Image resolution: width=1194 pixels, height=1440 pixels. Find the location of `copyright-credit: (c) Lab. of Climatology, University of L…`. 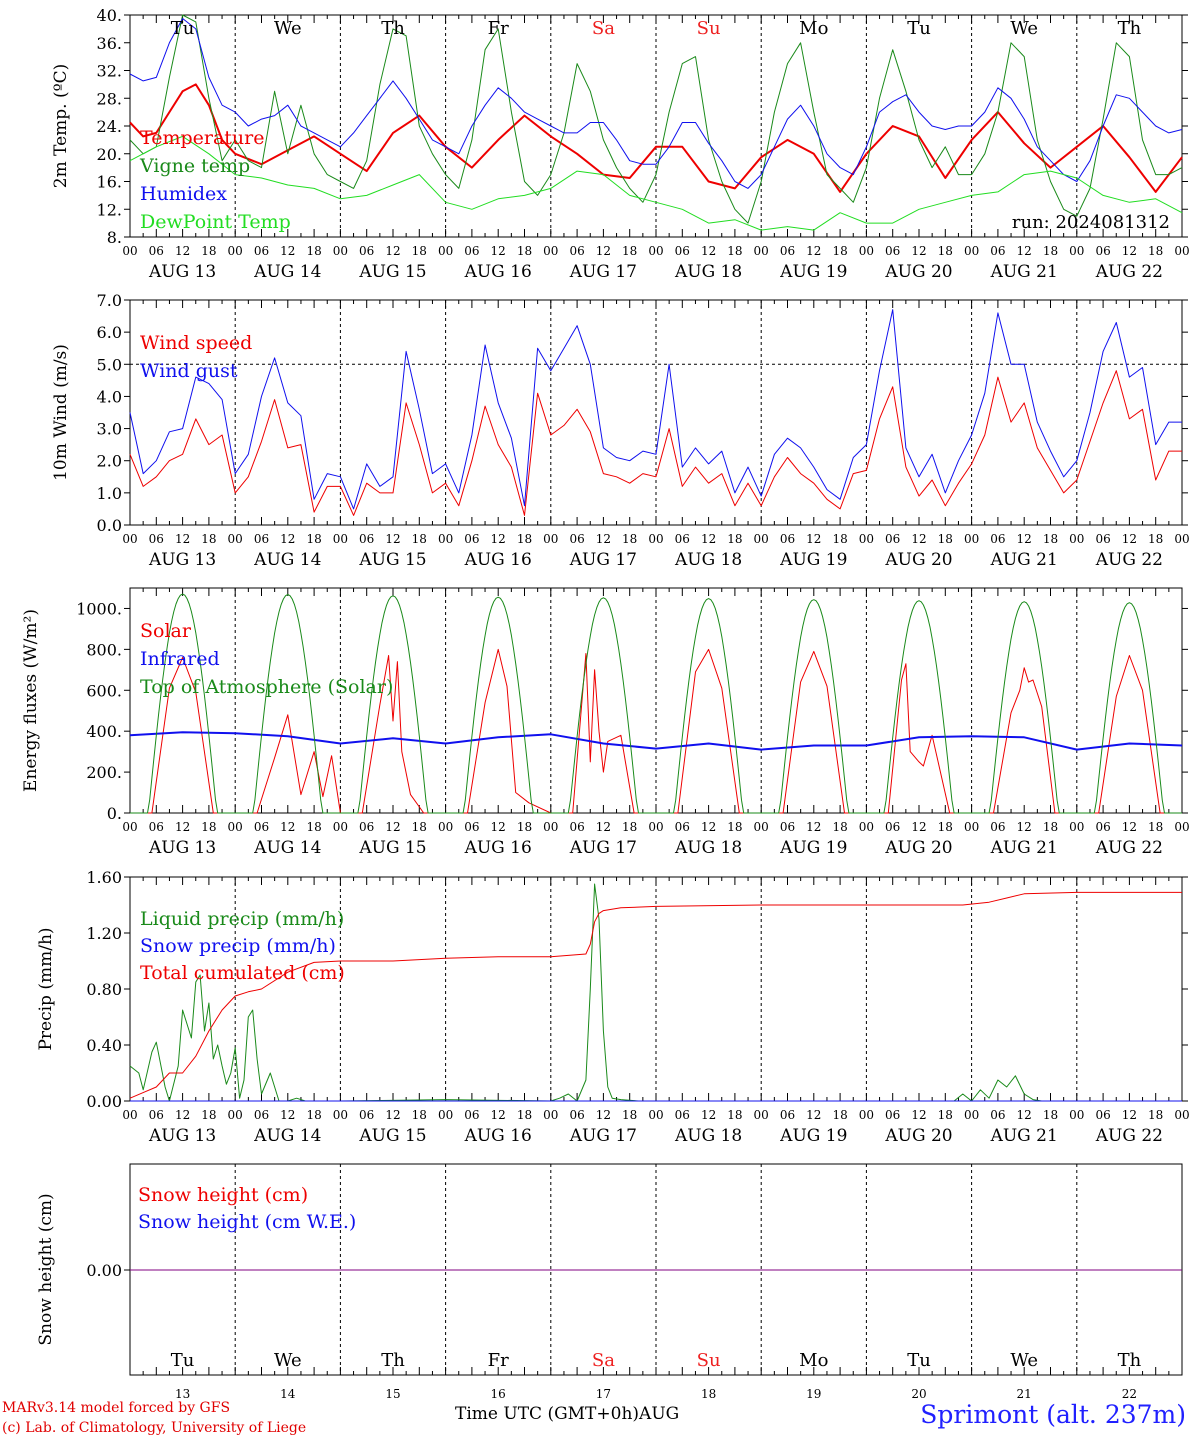

copyright-credit: (c) Lab. of Climatology, University of L… is located at coordinates (154, 1428).